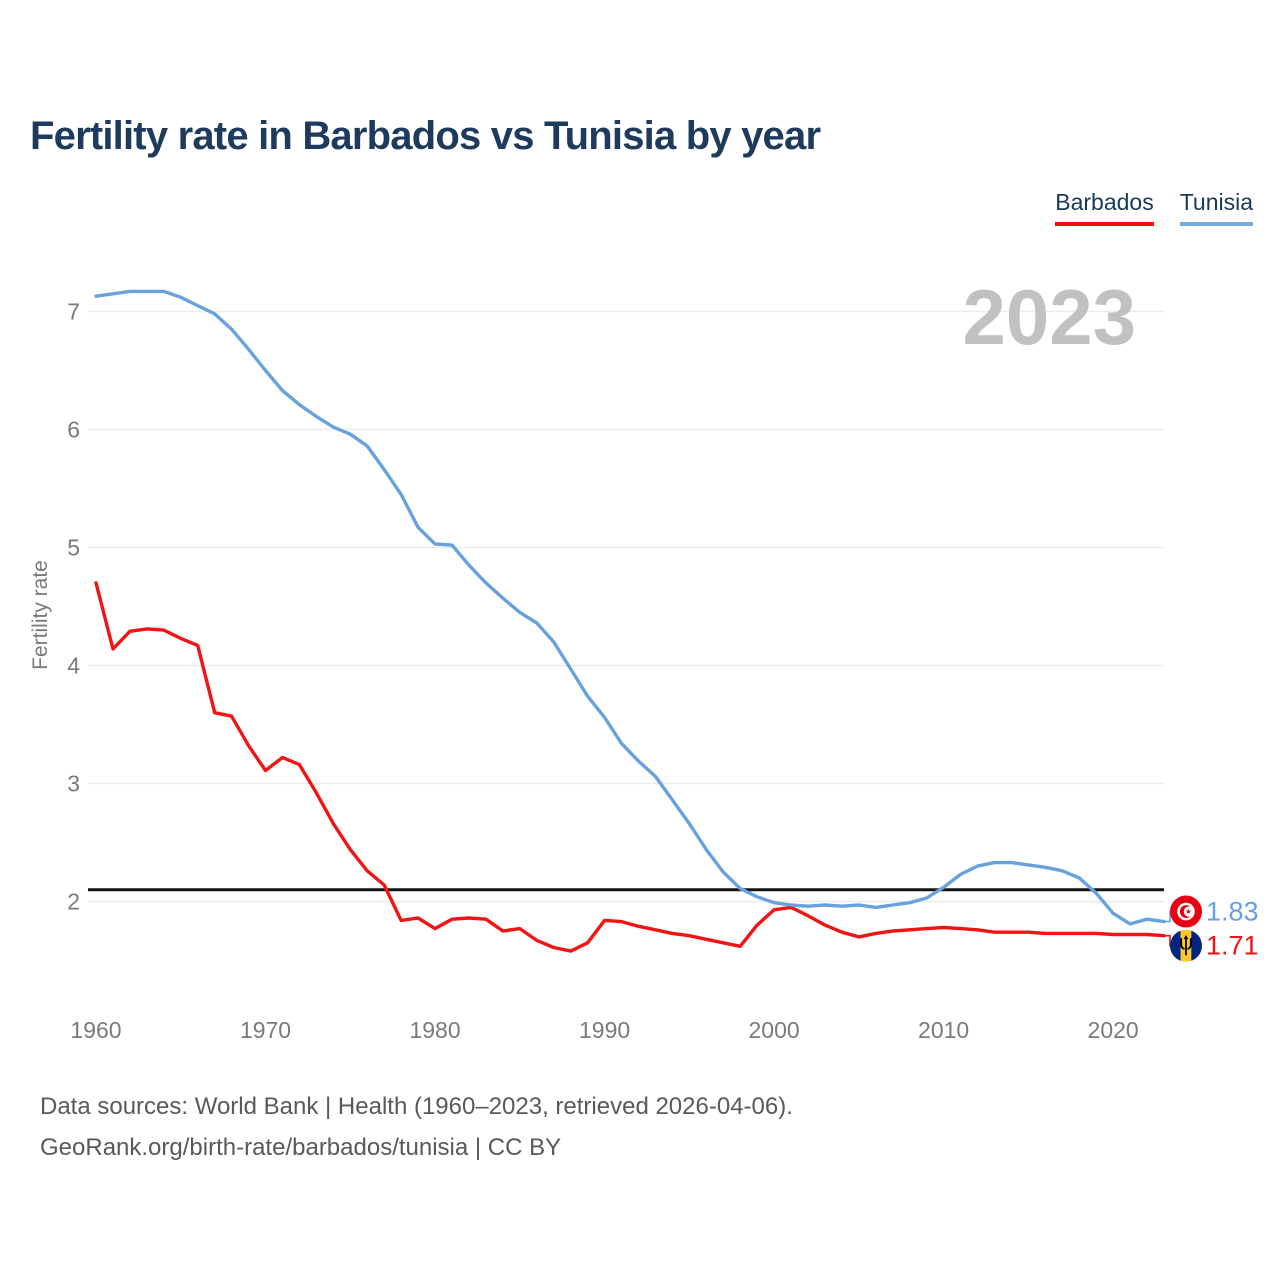 This screenshot has height=1280, width=1280. Describe the element at coordinates (1232, 946) in the screenshot. I see `series-end-label-barbados: 1.71` at that location.